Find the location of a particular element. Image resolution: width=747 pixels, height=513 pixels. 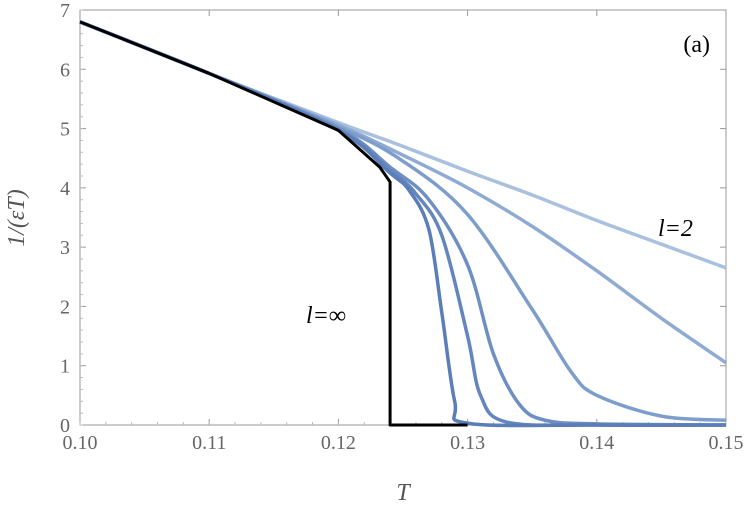

y-tick-label: 2 is located at coordinates (65, 307).